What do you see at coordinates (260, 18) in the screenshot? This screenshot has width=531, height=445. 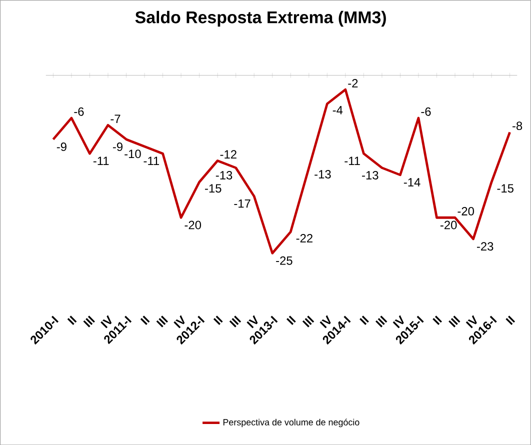 I see `chart-title: Saldo Resposta Extrema (MM3)` at bounding box center [260, 18].